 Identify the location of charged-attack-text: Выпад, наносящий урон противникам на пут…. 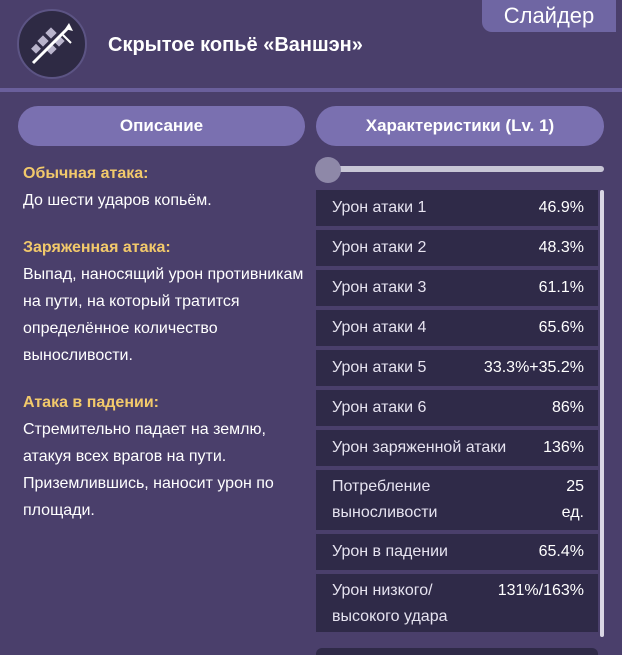
(163, 315).